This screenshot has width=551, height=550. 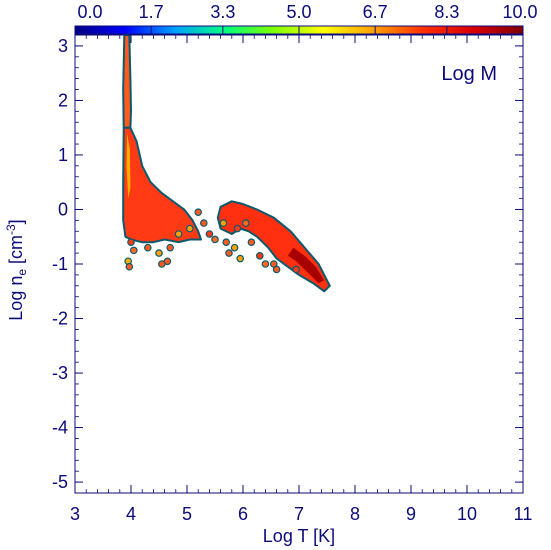 I want to click on y-axis-label-unit: [cm, so click(x=16, y=252).